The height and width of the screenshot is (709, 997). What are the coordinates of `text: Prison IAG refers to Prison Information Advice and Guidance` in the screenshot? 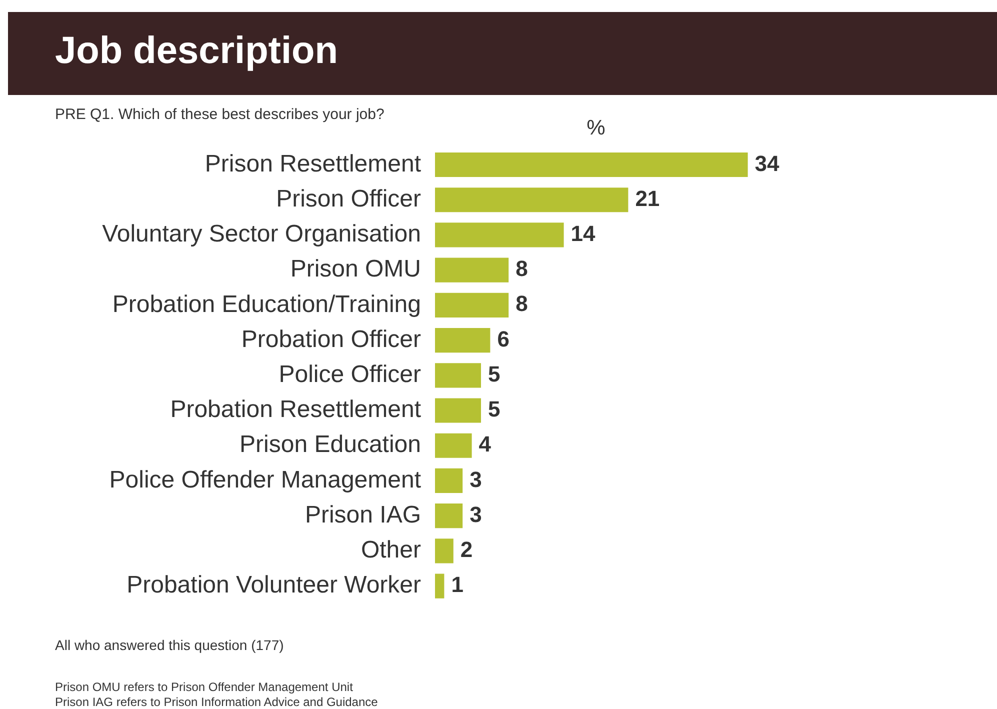 It's located at (216, 702).